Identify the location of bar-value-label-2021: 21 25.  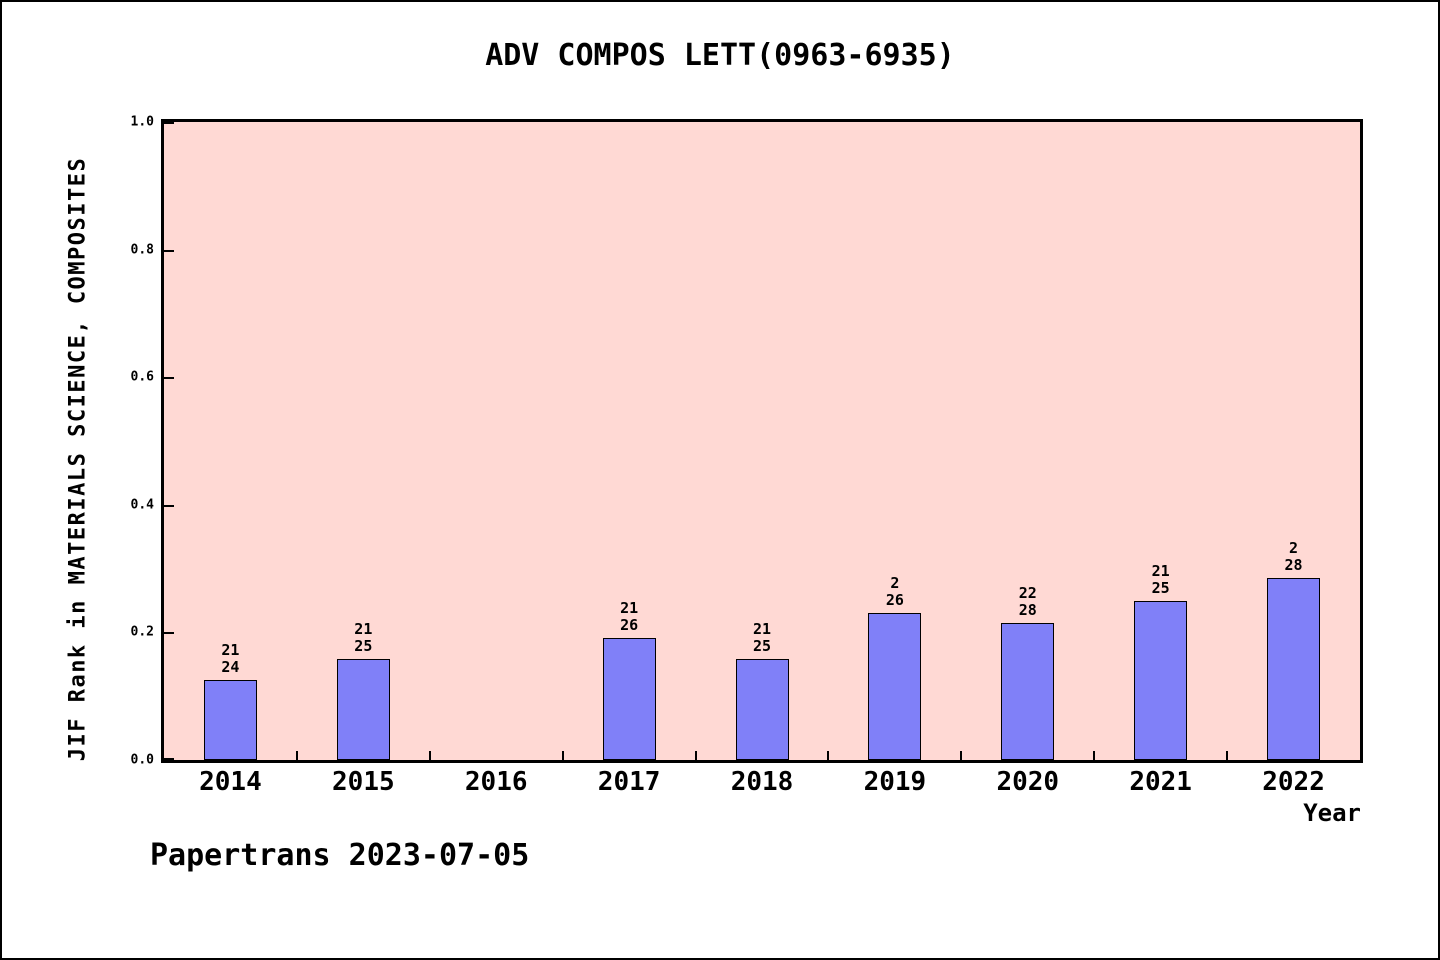
(1161, 580).